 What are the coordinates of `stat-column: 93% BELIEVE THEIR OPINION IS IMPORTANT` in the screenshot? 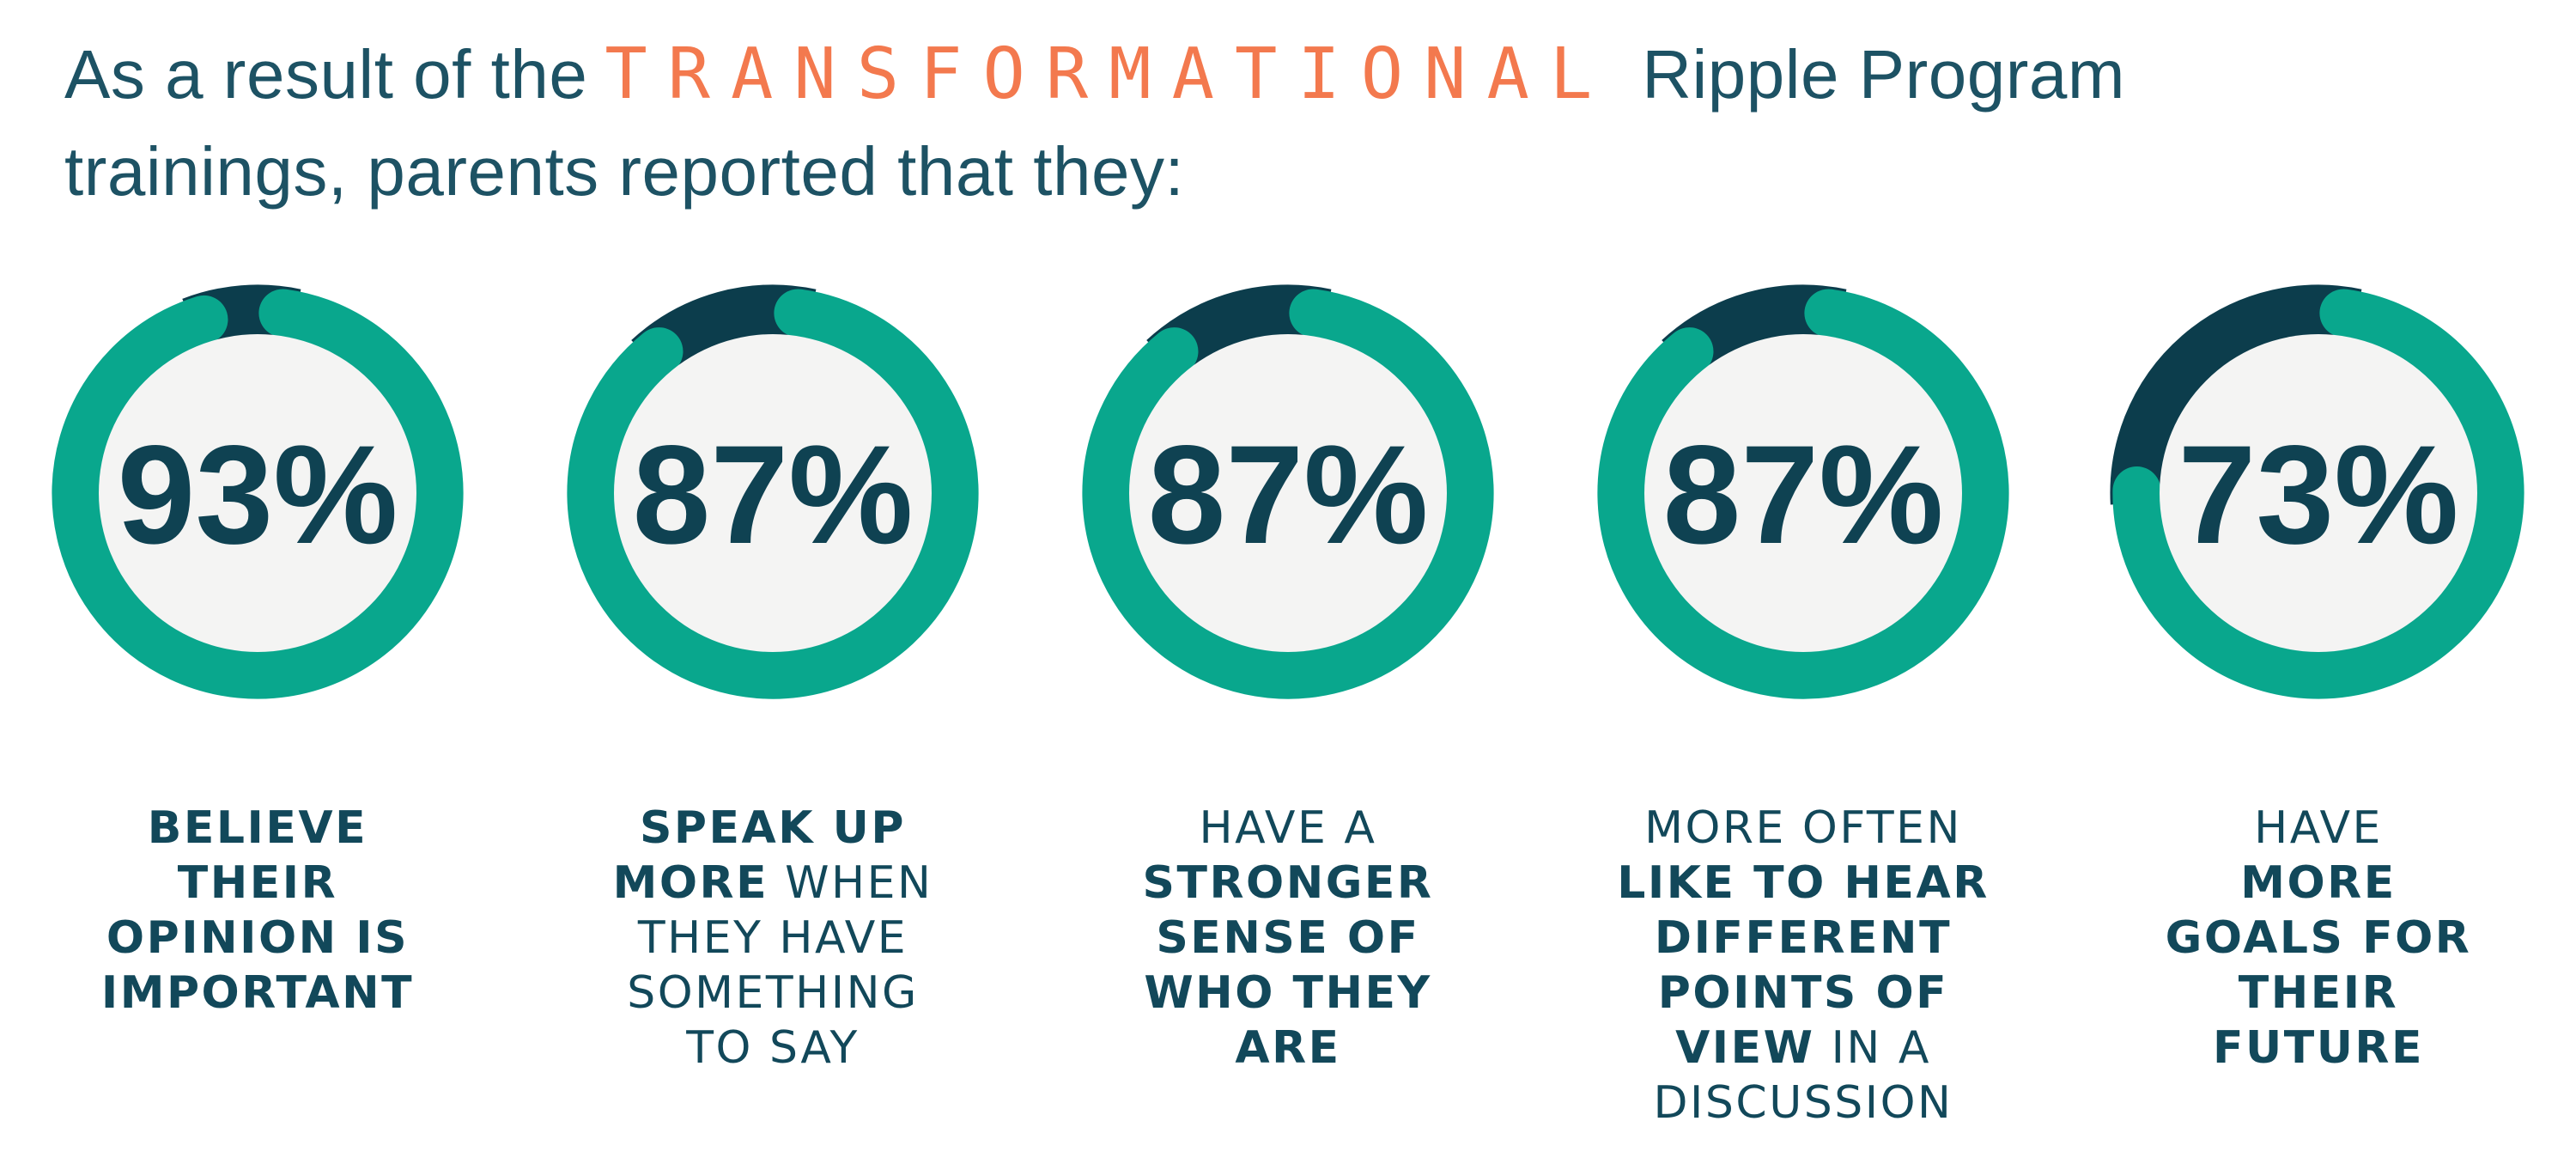 It's located at (258, 706).